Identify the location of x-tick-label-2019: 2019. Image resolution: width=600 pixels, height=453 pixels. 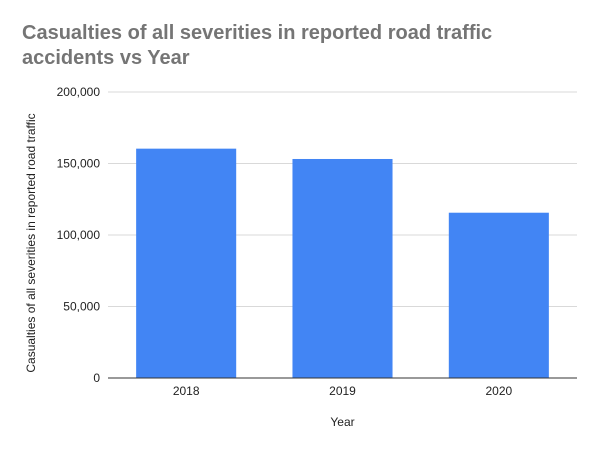
(342, 391).